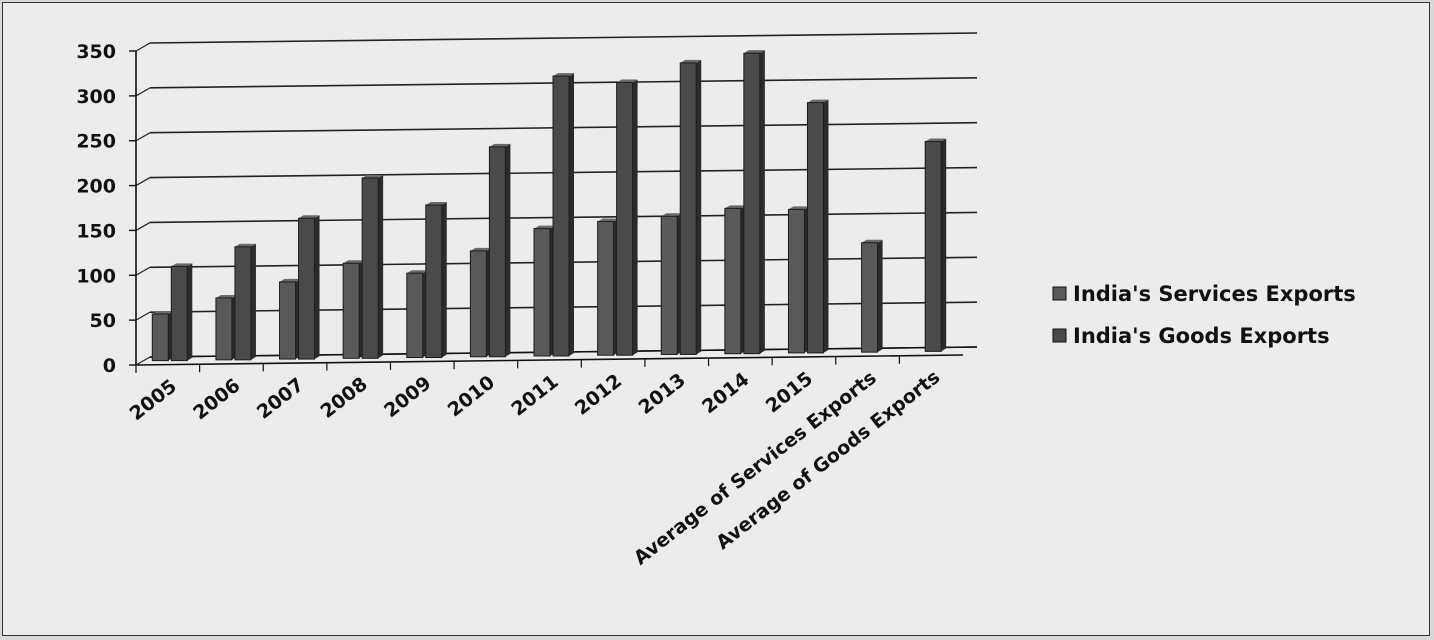 The height and width of the screenshot is (640, 1434). Describe the element at coordinates (96, 276) in the screenshot. I see `y-tick-label: 100` at that location.